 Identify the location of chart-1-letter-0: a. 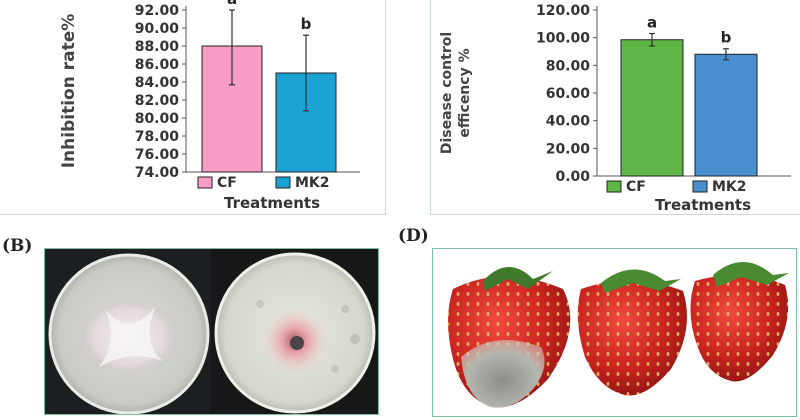
(652, 23).